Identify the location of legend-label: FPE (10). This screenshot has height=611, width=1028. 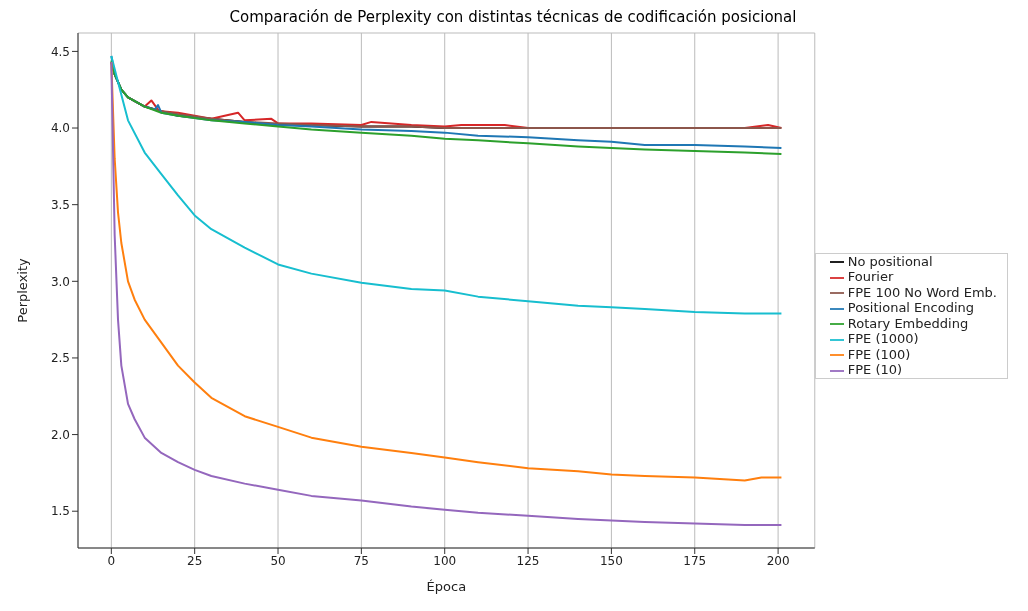
(875, 369).